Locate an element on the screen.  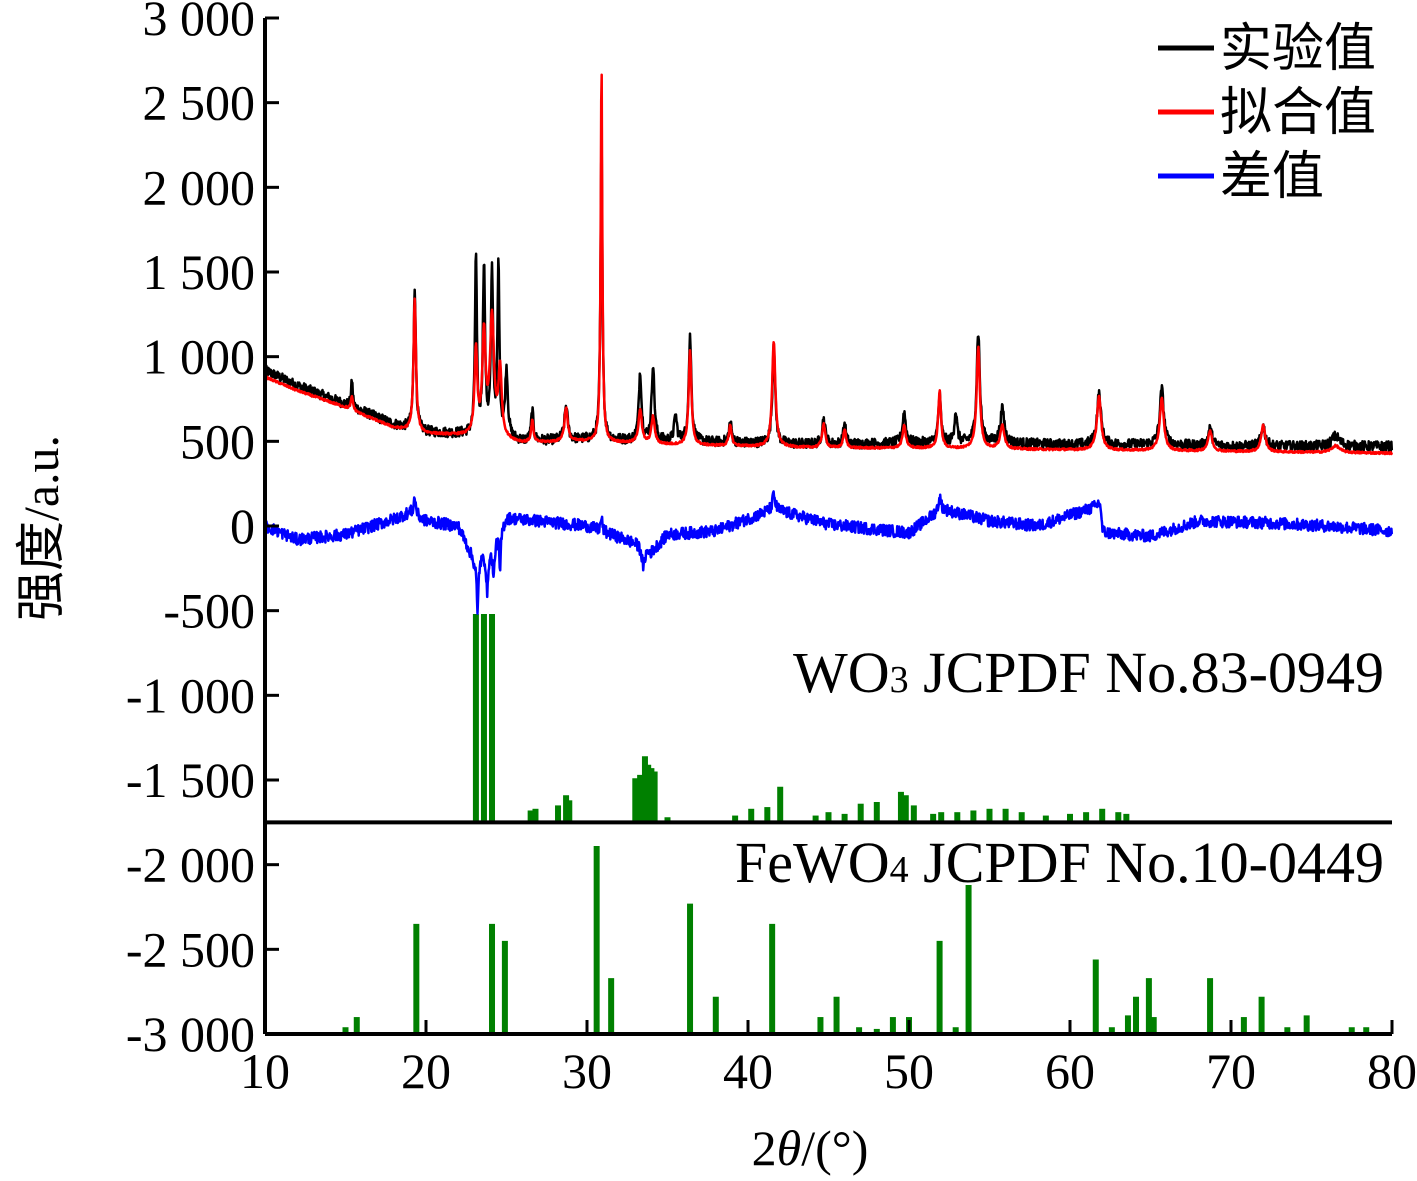
legend-label-difference: 差值 is located at coordinates (1272, 177).